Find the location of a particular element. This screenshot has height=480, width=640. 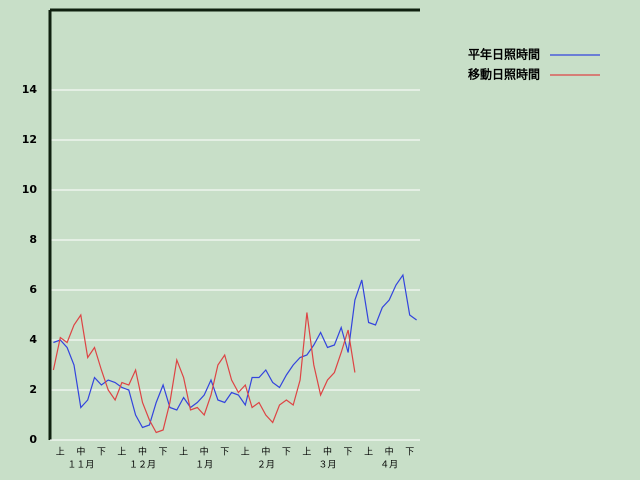

legend-label: 移動日照時間 is located at coordinates (504, 74).